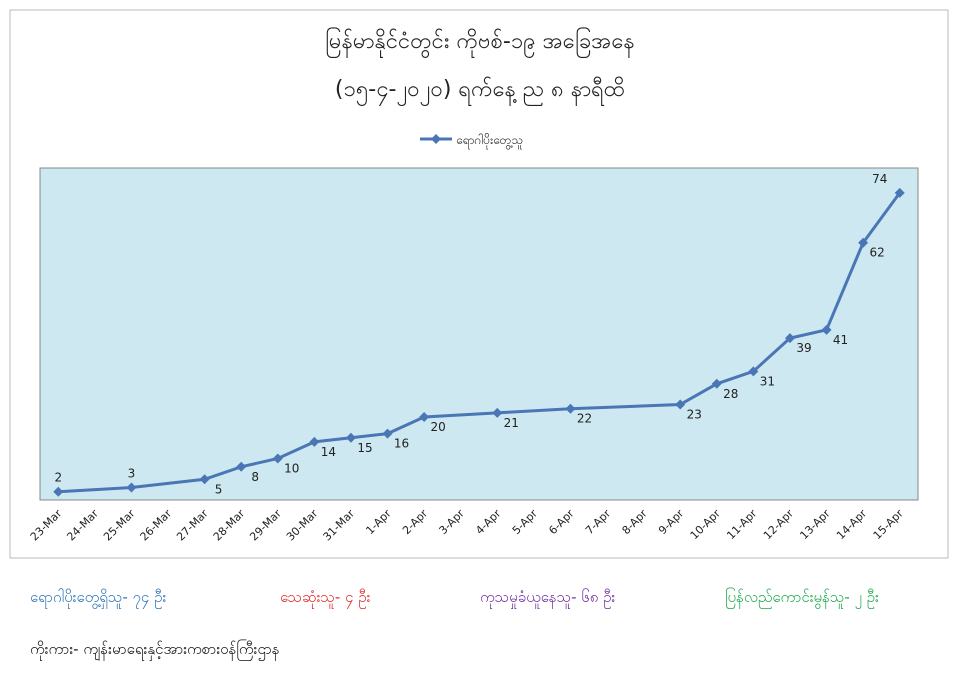 This screenshot has width=960, height=686. What do you see at coordinates (480, 91) in the screenshot?
I see `chart-subtitle: (၁၅-၄-၂၀၂၀) ရက်နေ့ ည ၈ နာရီထိ` at bounding box center [480, 91].